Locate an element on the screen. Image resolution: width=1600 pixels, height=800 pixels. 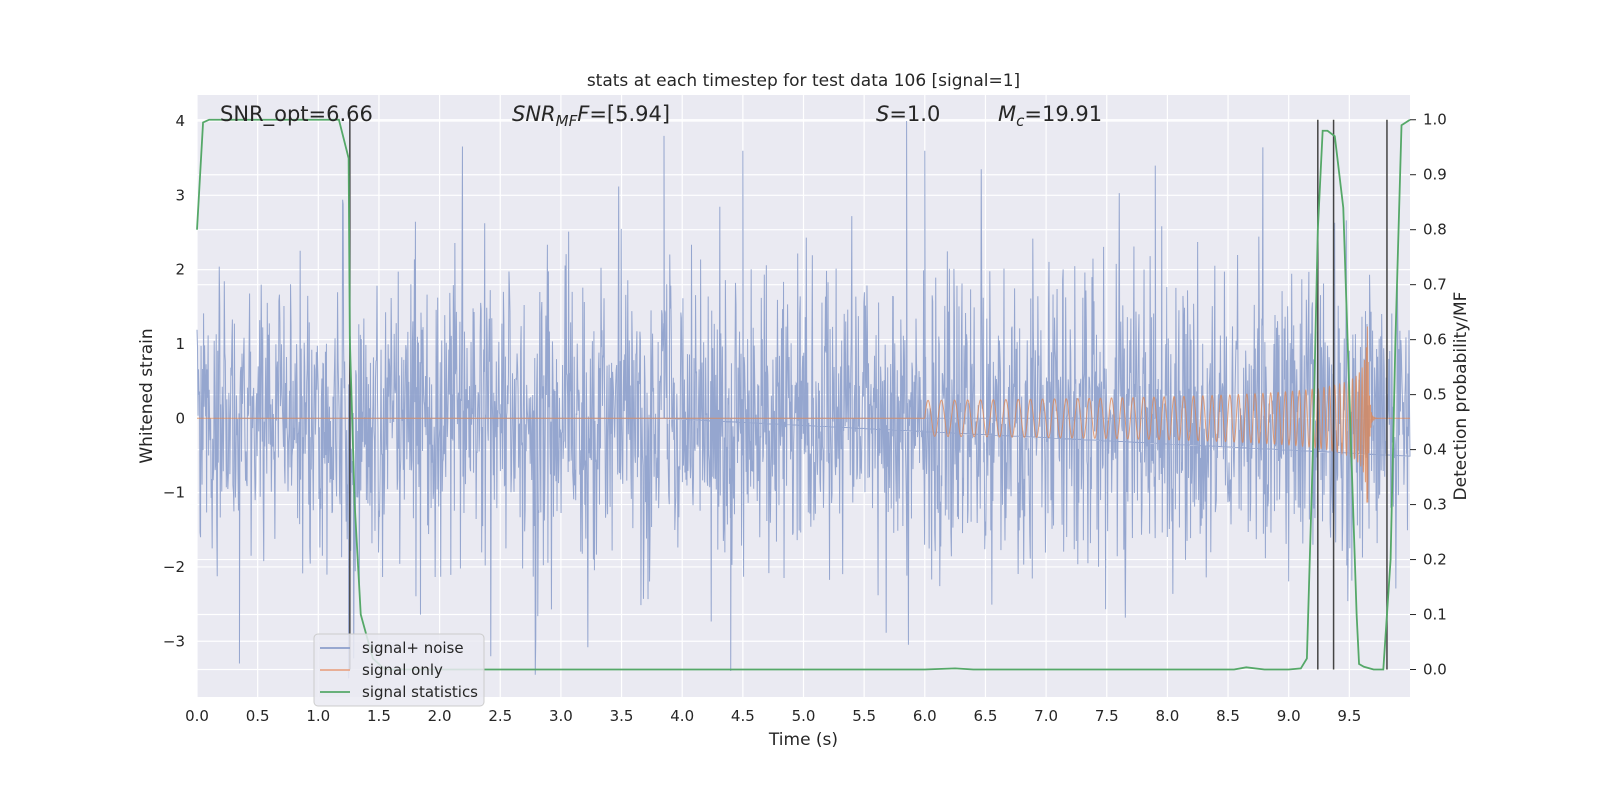
x-tick-label: 6.0 is located at coordinates (925, 716).